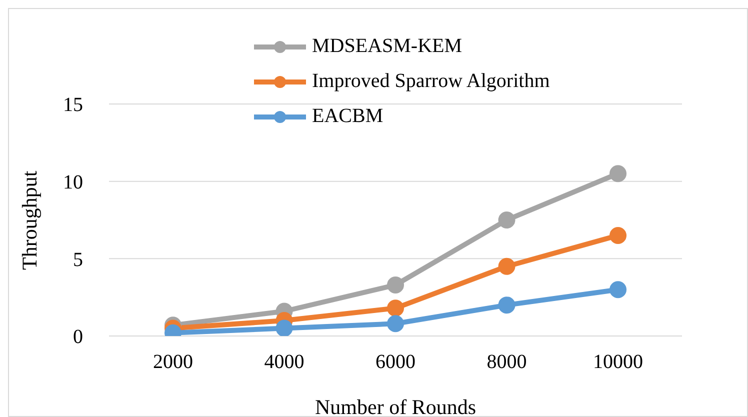  I want to click on legend-label: Improved Sparrow Algorithm, so click(431, 81).